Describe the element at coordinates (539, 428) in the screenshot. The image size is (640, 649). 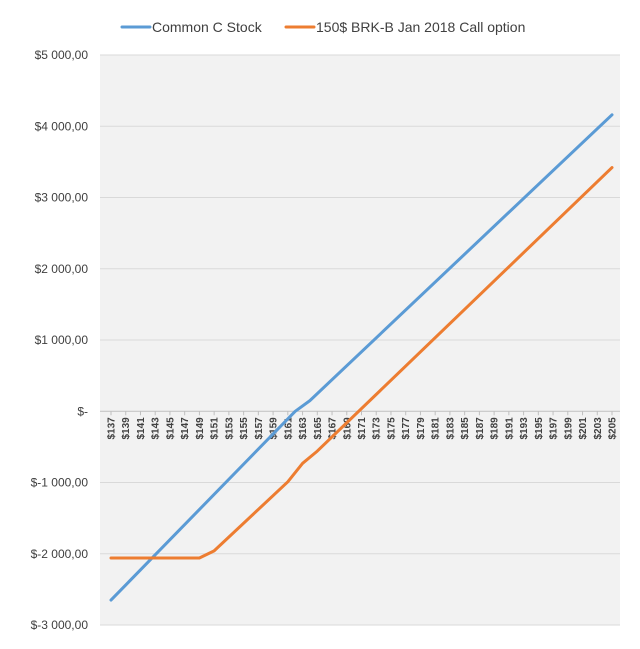
I see `x-tick-label: $195` at that location.